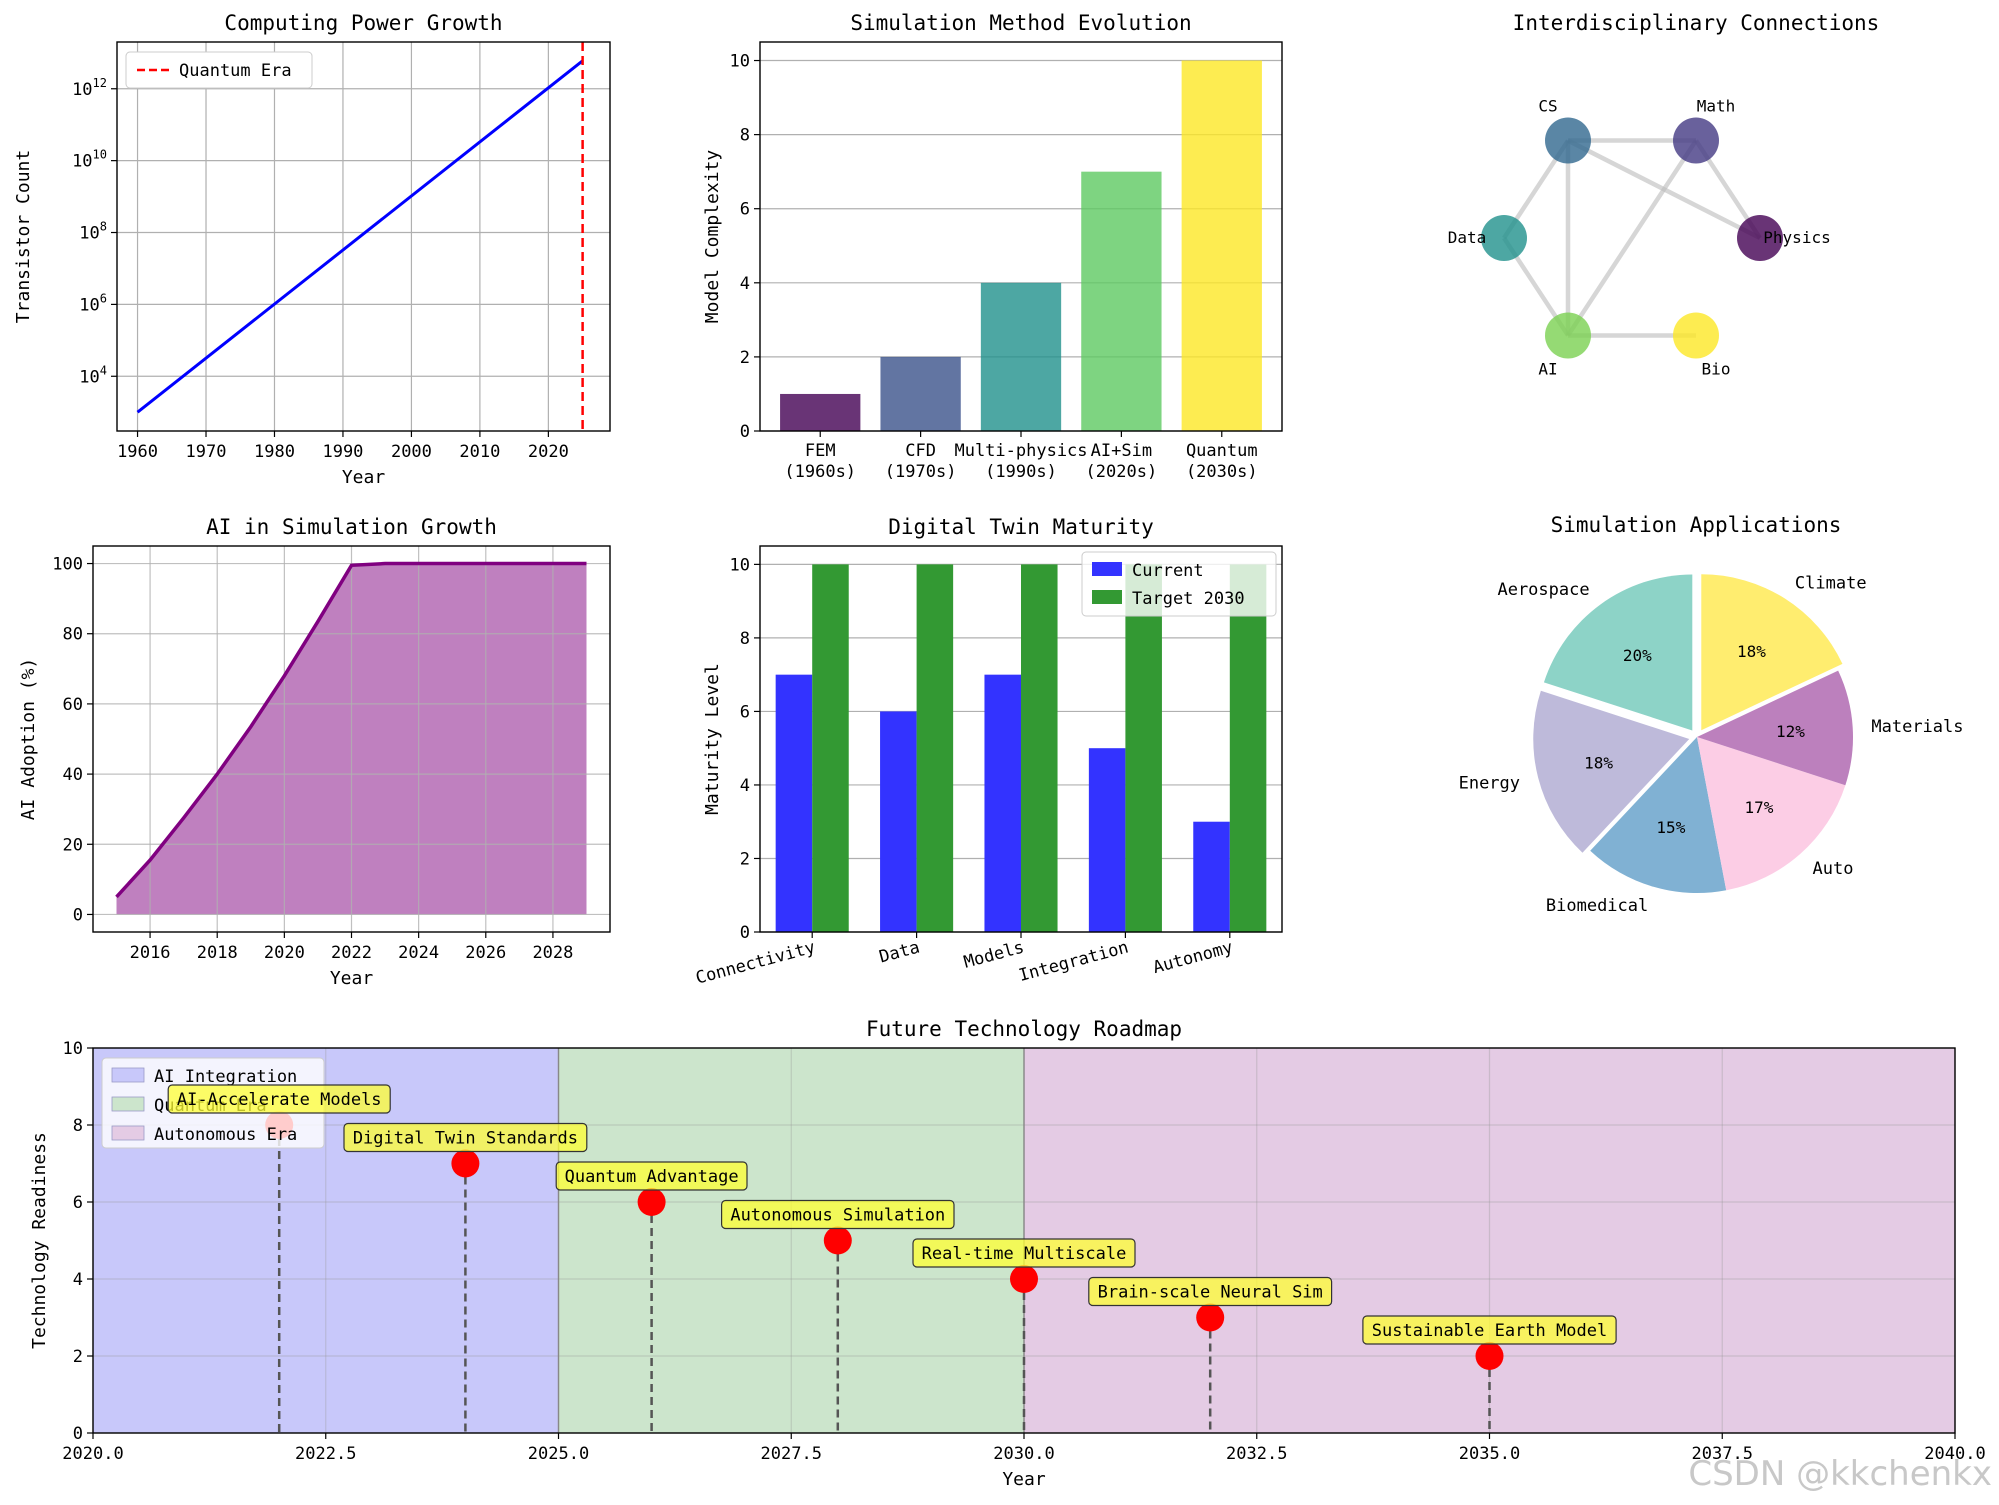  I want to click on y-tick-label: 8, so click(745, 639).